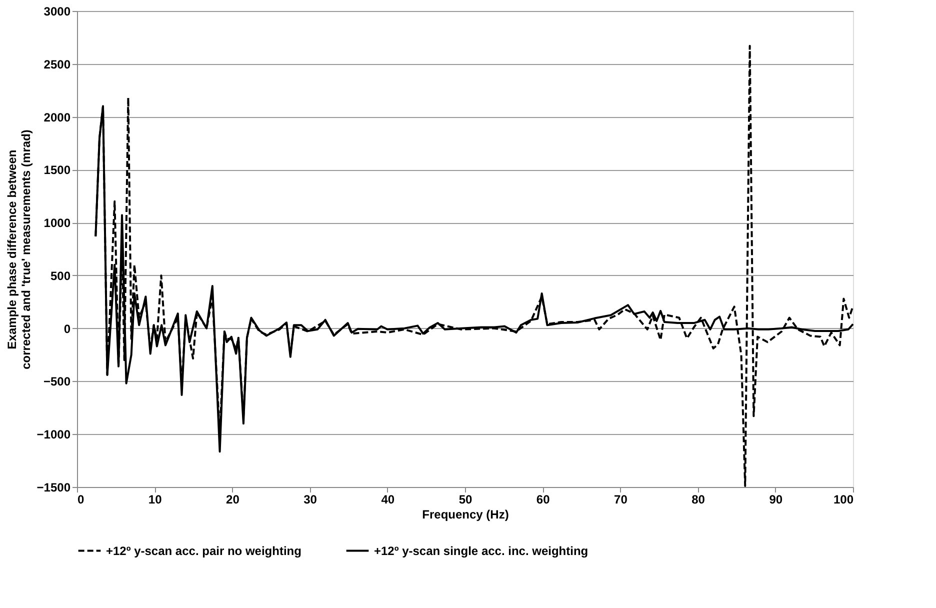  What do you see at coordinates (155, 499) in the screenshot?
I see `x-tick-label: 10` at bounding box center [155, 499].